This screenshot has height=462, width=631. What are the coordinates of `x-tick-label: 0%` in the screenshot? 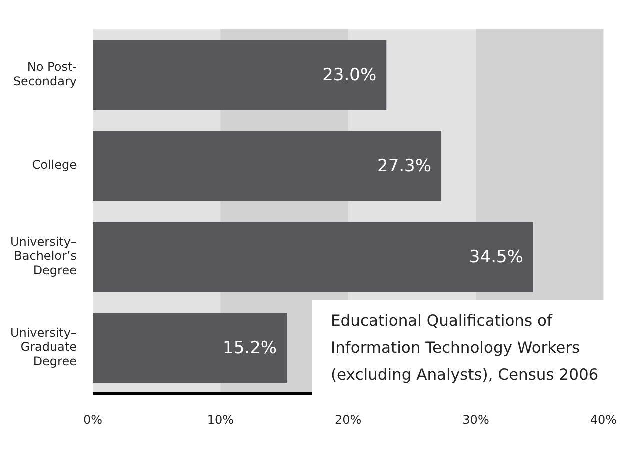 It's located at (93, 419).